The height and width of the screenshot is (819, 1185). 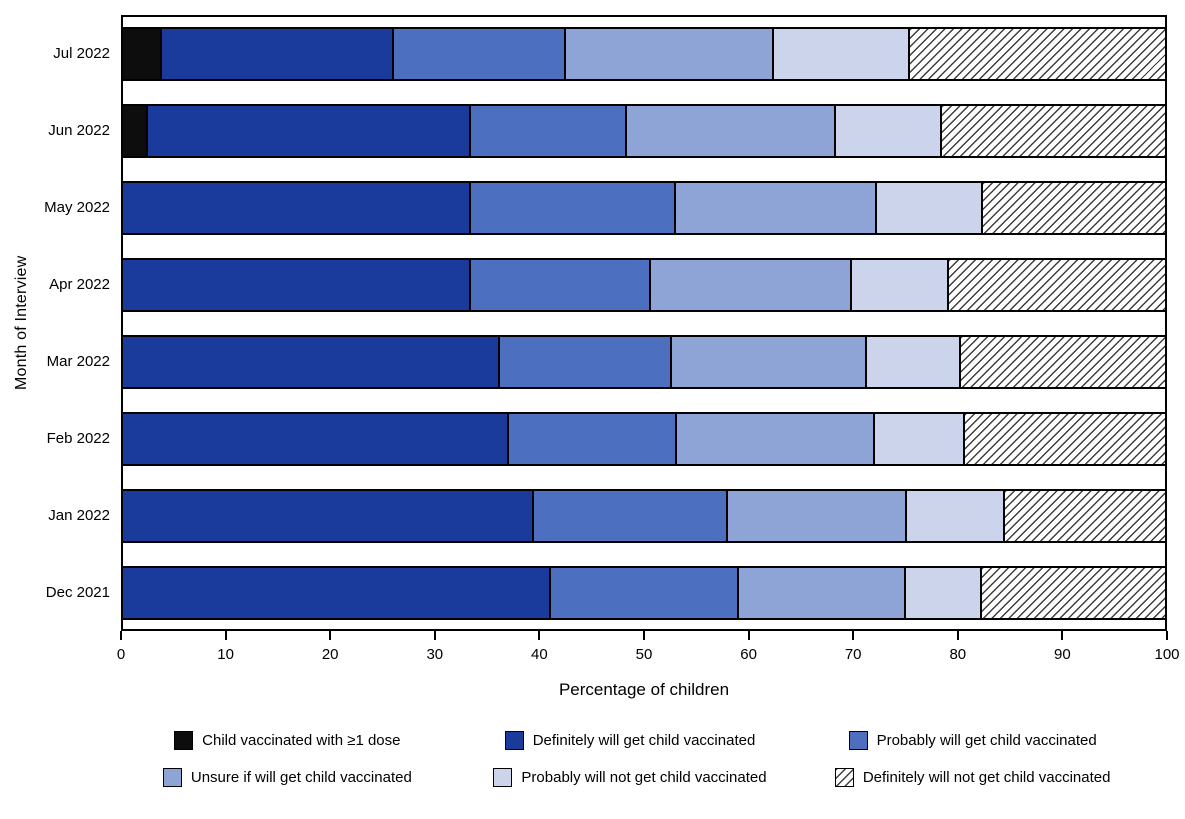 What do you see at coordinates (539, 654) in the screenshot?
I see `x-axis-tick-label: 40` at bounding box center [539, 654].